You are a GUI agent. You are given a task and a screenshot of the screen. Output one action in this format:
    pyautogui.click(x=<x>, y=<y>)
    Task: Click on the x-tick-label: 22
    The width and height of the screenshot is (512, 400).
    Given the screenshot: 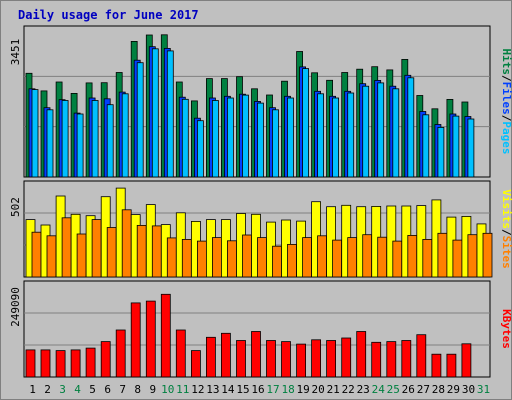 What is the action you would take?
    pyautogui.click(x=348, y=389)
    